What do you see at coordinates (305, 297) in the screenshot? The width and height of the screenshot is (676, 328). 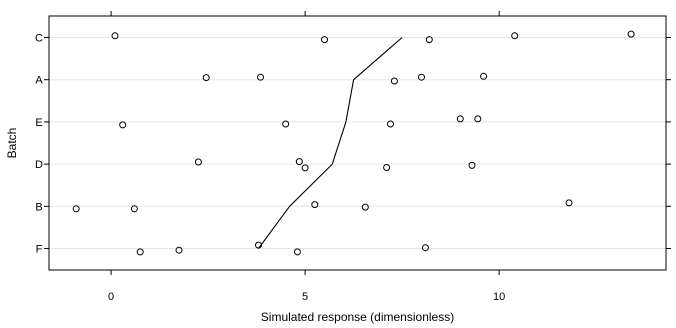 I see `x-tick-label: 5` at bounding box center [305, 297].